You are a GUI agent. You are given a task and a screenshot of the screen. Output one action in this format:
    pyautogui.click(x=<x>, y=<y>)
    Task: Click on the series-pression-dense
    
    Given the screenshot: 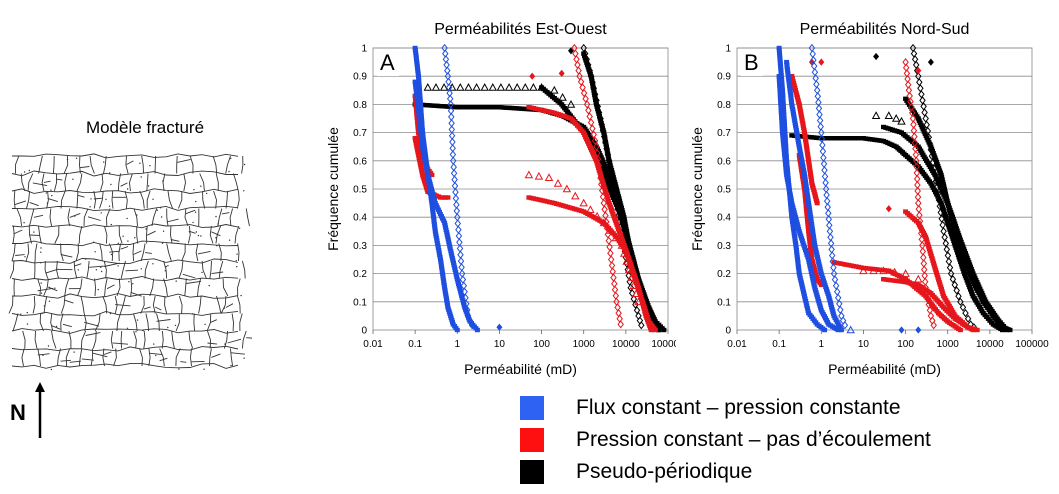 What is the action you would take?
    pyautogui.click(x=804, y=140)
    